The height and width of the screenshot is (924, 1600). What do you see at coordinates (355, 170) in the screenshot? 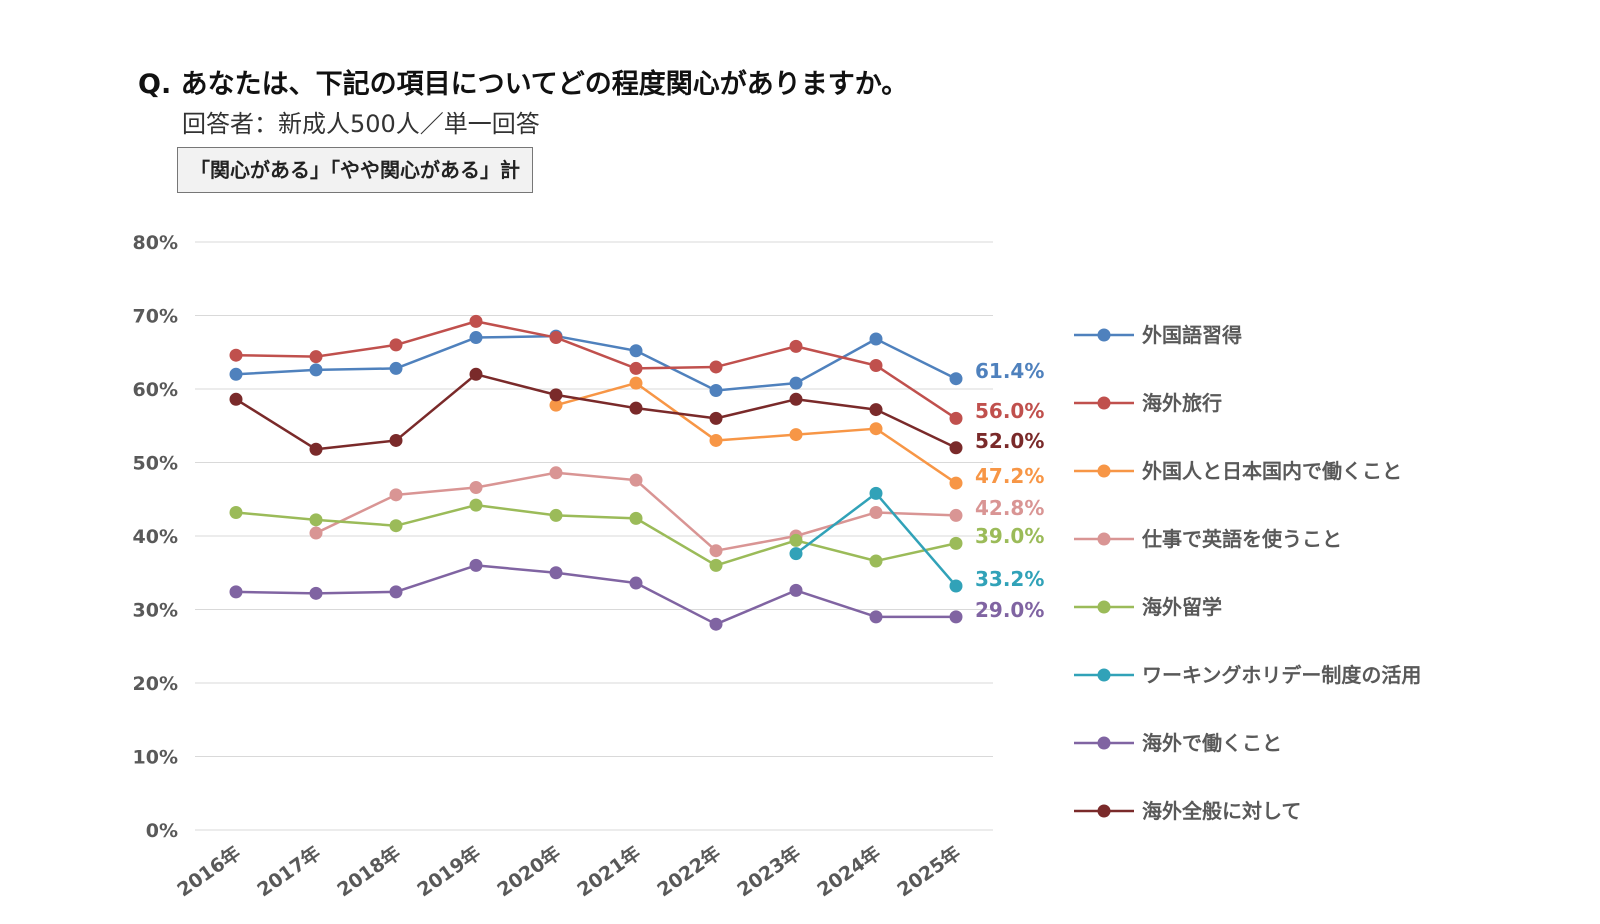
I see `note-box: 「関心がある」「やや関心がある」計` at bounding box center [355, 170].